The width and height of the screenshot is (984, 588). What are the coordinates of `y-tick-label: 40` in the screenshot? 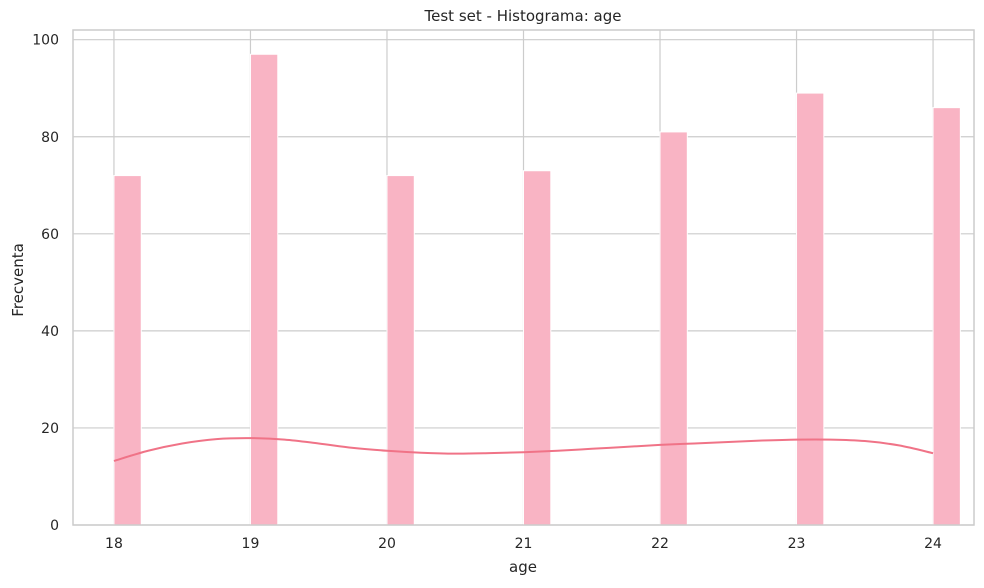 It's located at (50, 332).